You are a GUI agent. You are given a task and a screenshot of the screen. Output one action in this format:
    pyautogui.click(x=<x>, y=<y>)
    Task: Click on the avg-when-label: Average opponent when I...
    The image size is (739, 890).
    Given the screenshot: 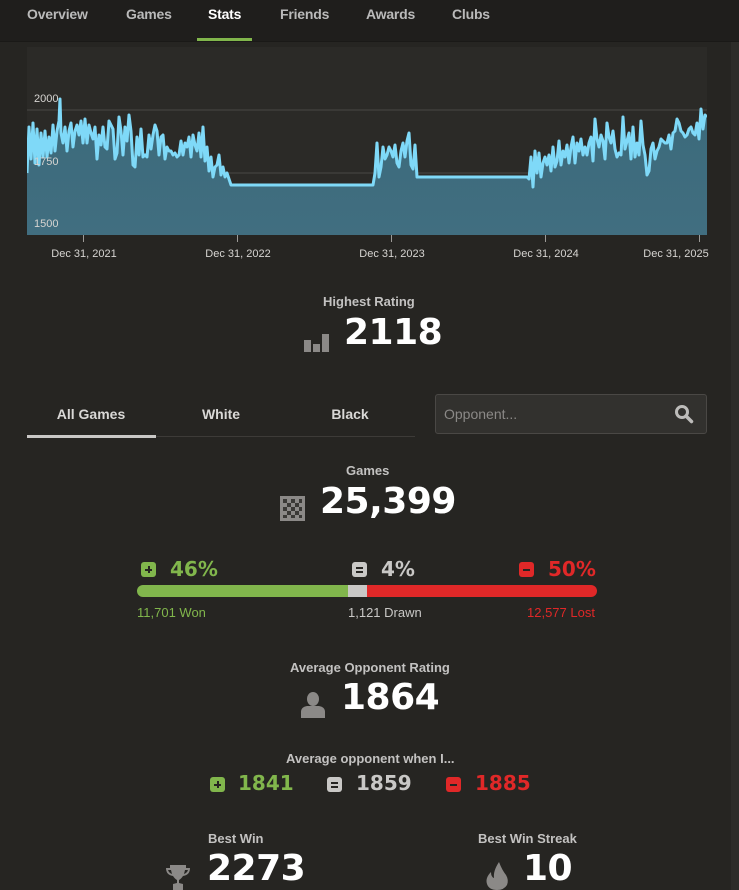 What is the action you would take?
    pyautogui.click(x=370, y=758)
    